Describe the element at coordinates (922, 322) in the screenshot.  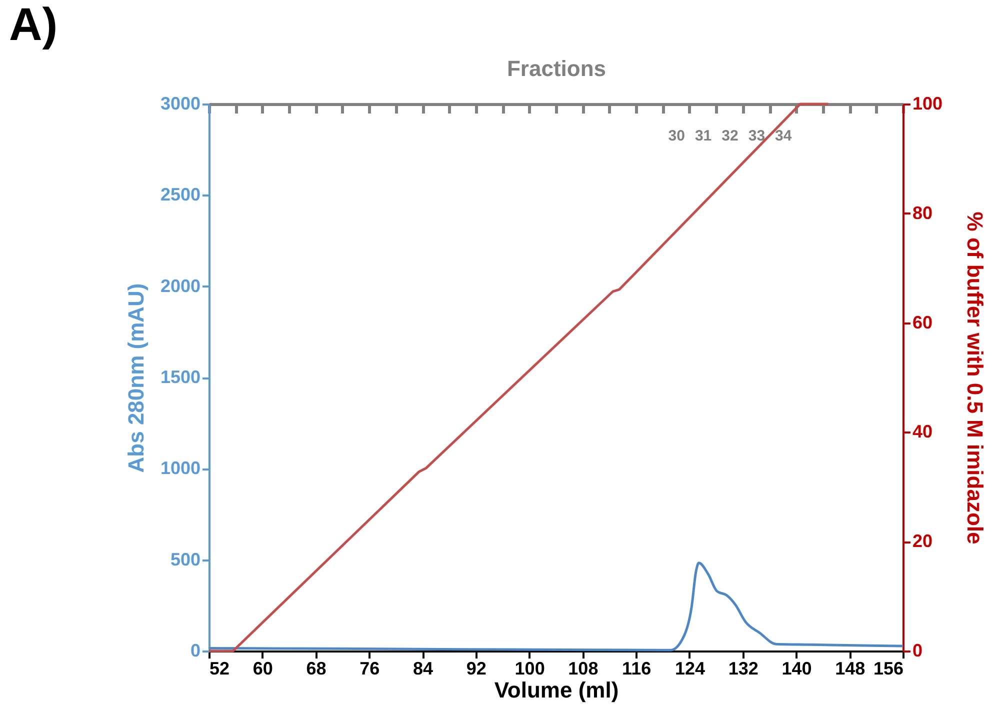
I see `y2-tick-label: 60` at that location.